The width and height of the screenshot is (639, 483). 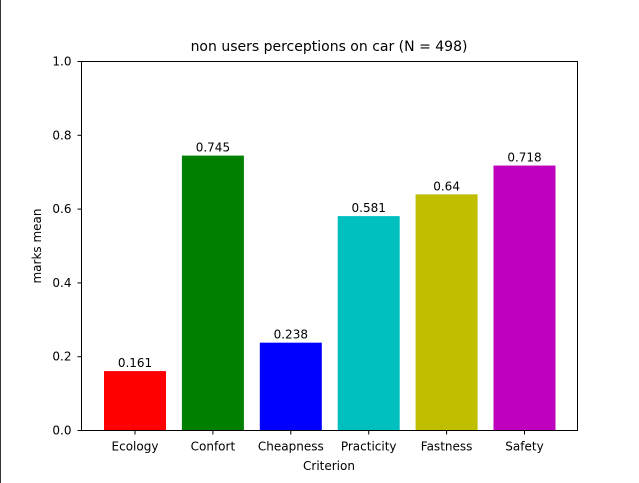 I want to click on x-tick-label-ecology: Ecology, so click(x=135, y=447).